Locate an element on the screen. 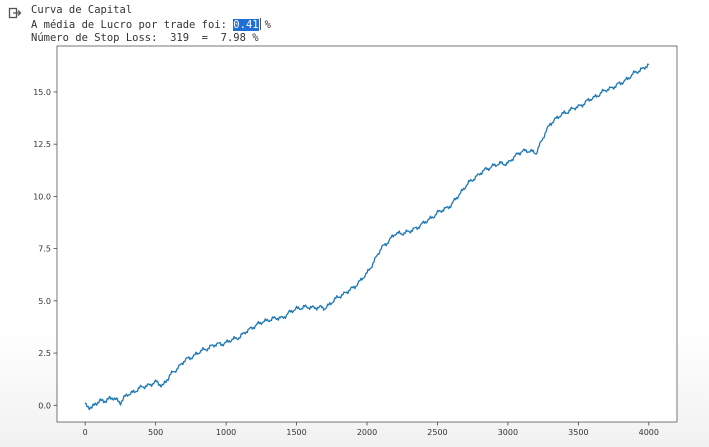  x-tick-label: 3500 is located at coordinates (578, 432).